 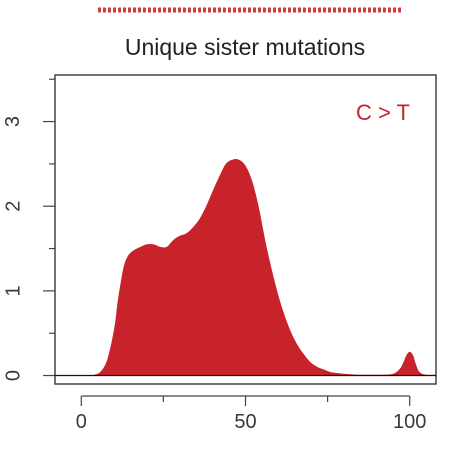 I want to click on y-tick-label: 1, so click(x=13, y=290).